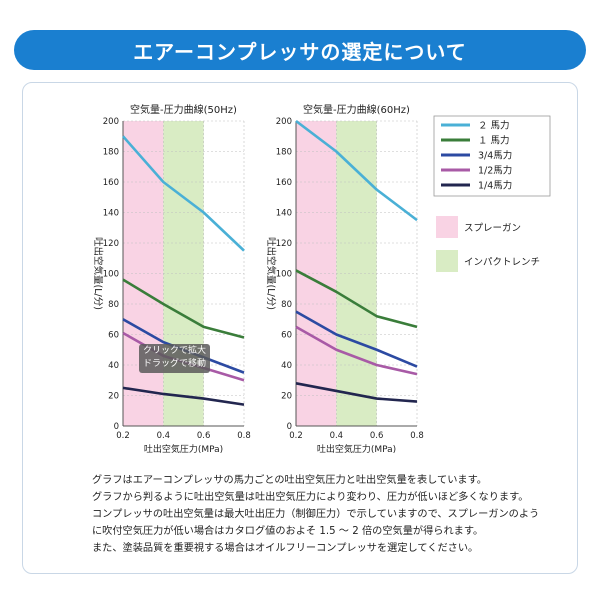 This screenshot has height=600, width=600. What do you see at coordinates (174, 351) in the screenshot?
I see `tooltip-line-click: クリックで拡大` at bounding box center [174, 351].